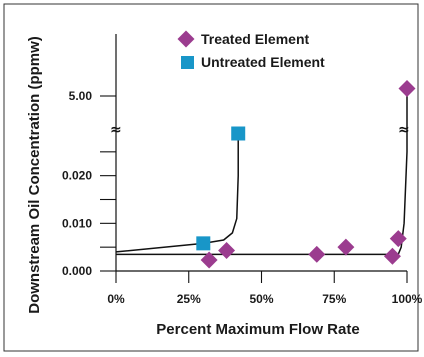  Describe the element at coordinates (81, 96) in the screenshot. I see `y-tick-label: 5.00` at that location.